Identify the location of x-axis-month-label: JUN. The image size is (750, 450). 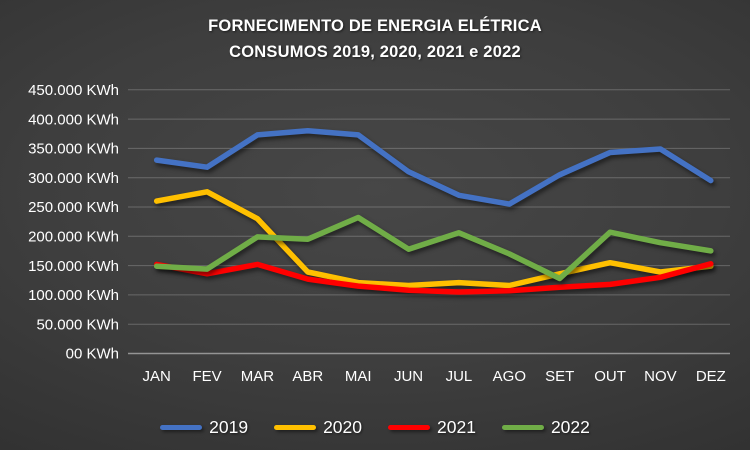
(408, 376).